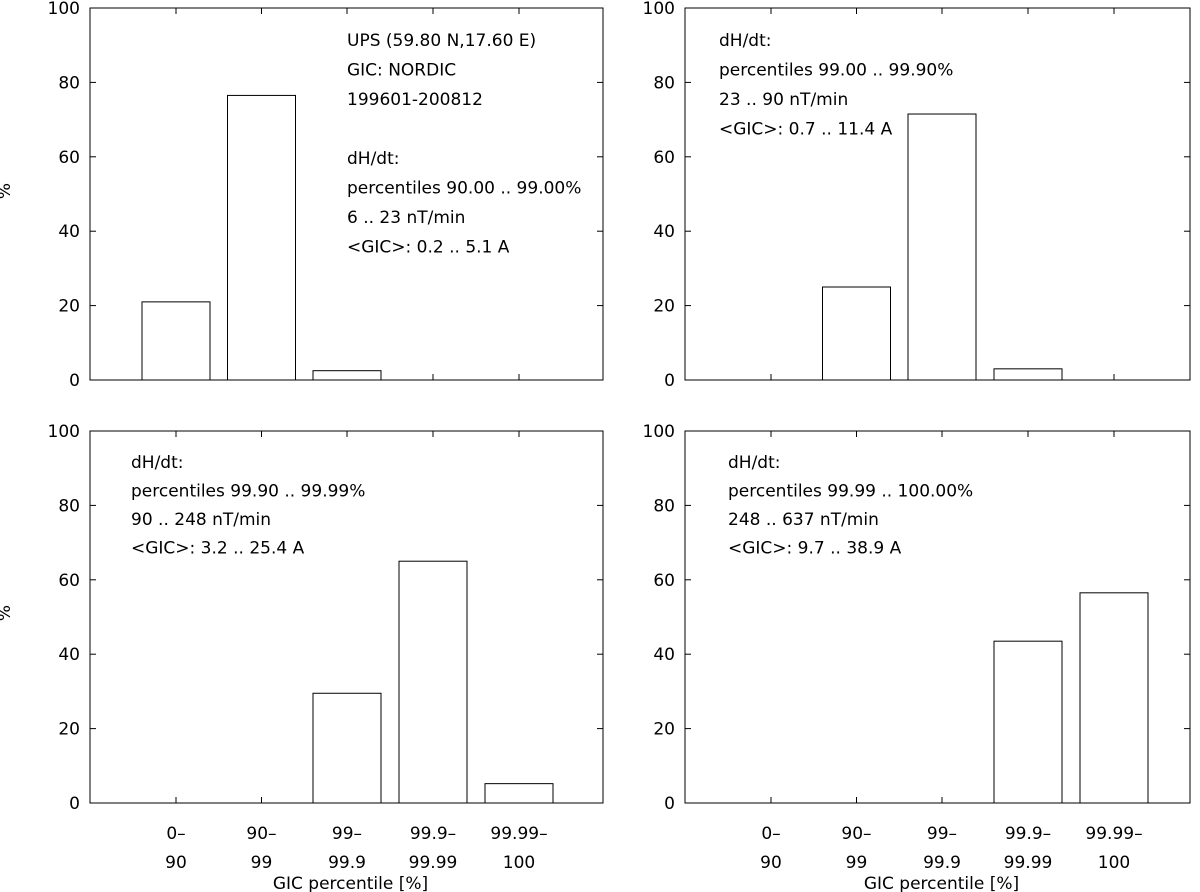 This screenshot has width=1200, height=892. Describe the element at coordinates (803, 520) in the screenshot. I see `annotation-line: 248 .. 637 nT/min` at that location.